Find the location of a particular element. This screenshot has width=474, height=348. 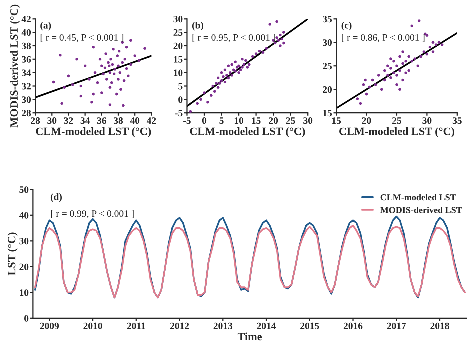

annotation: [ r = 0.45, P < 0.001 ] is located at coordinates (82, 38).